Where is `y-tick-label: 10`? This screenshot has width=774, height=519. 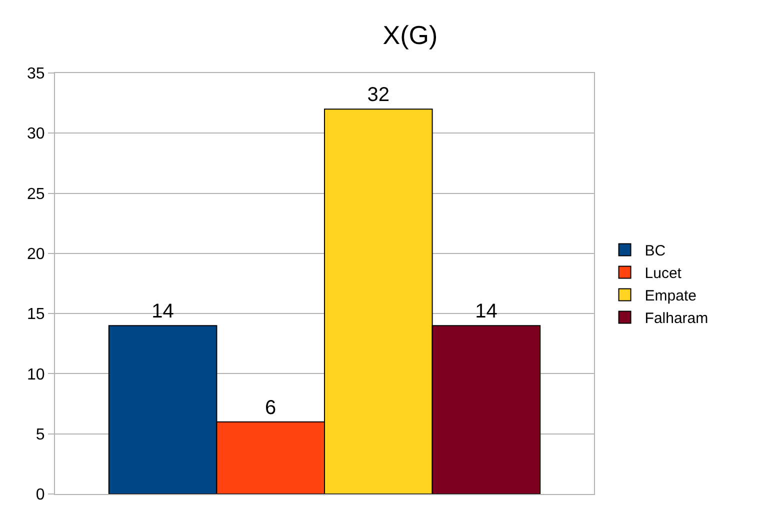 y-tick-label: 10 is located at coordinates (36, 375).